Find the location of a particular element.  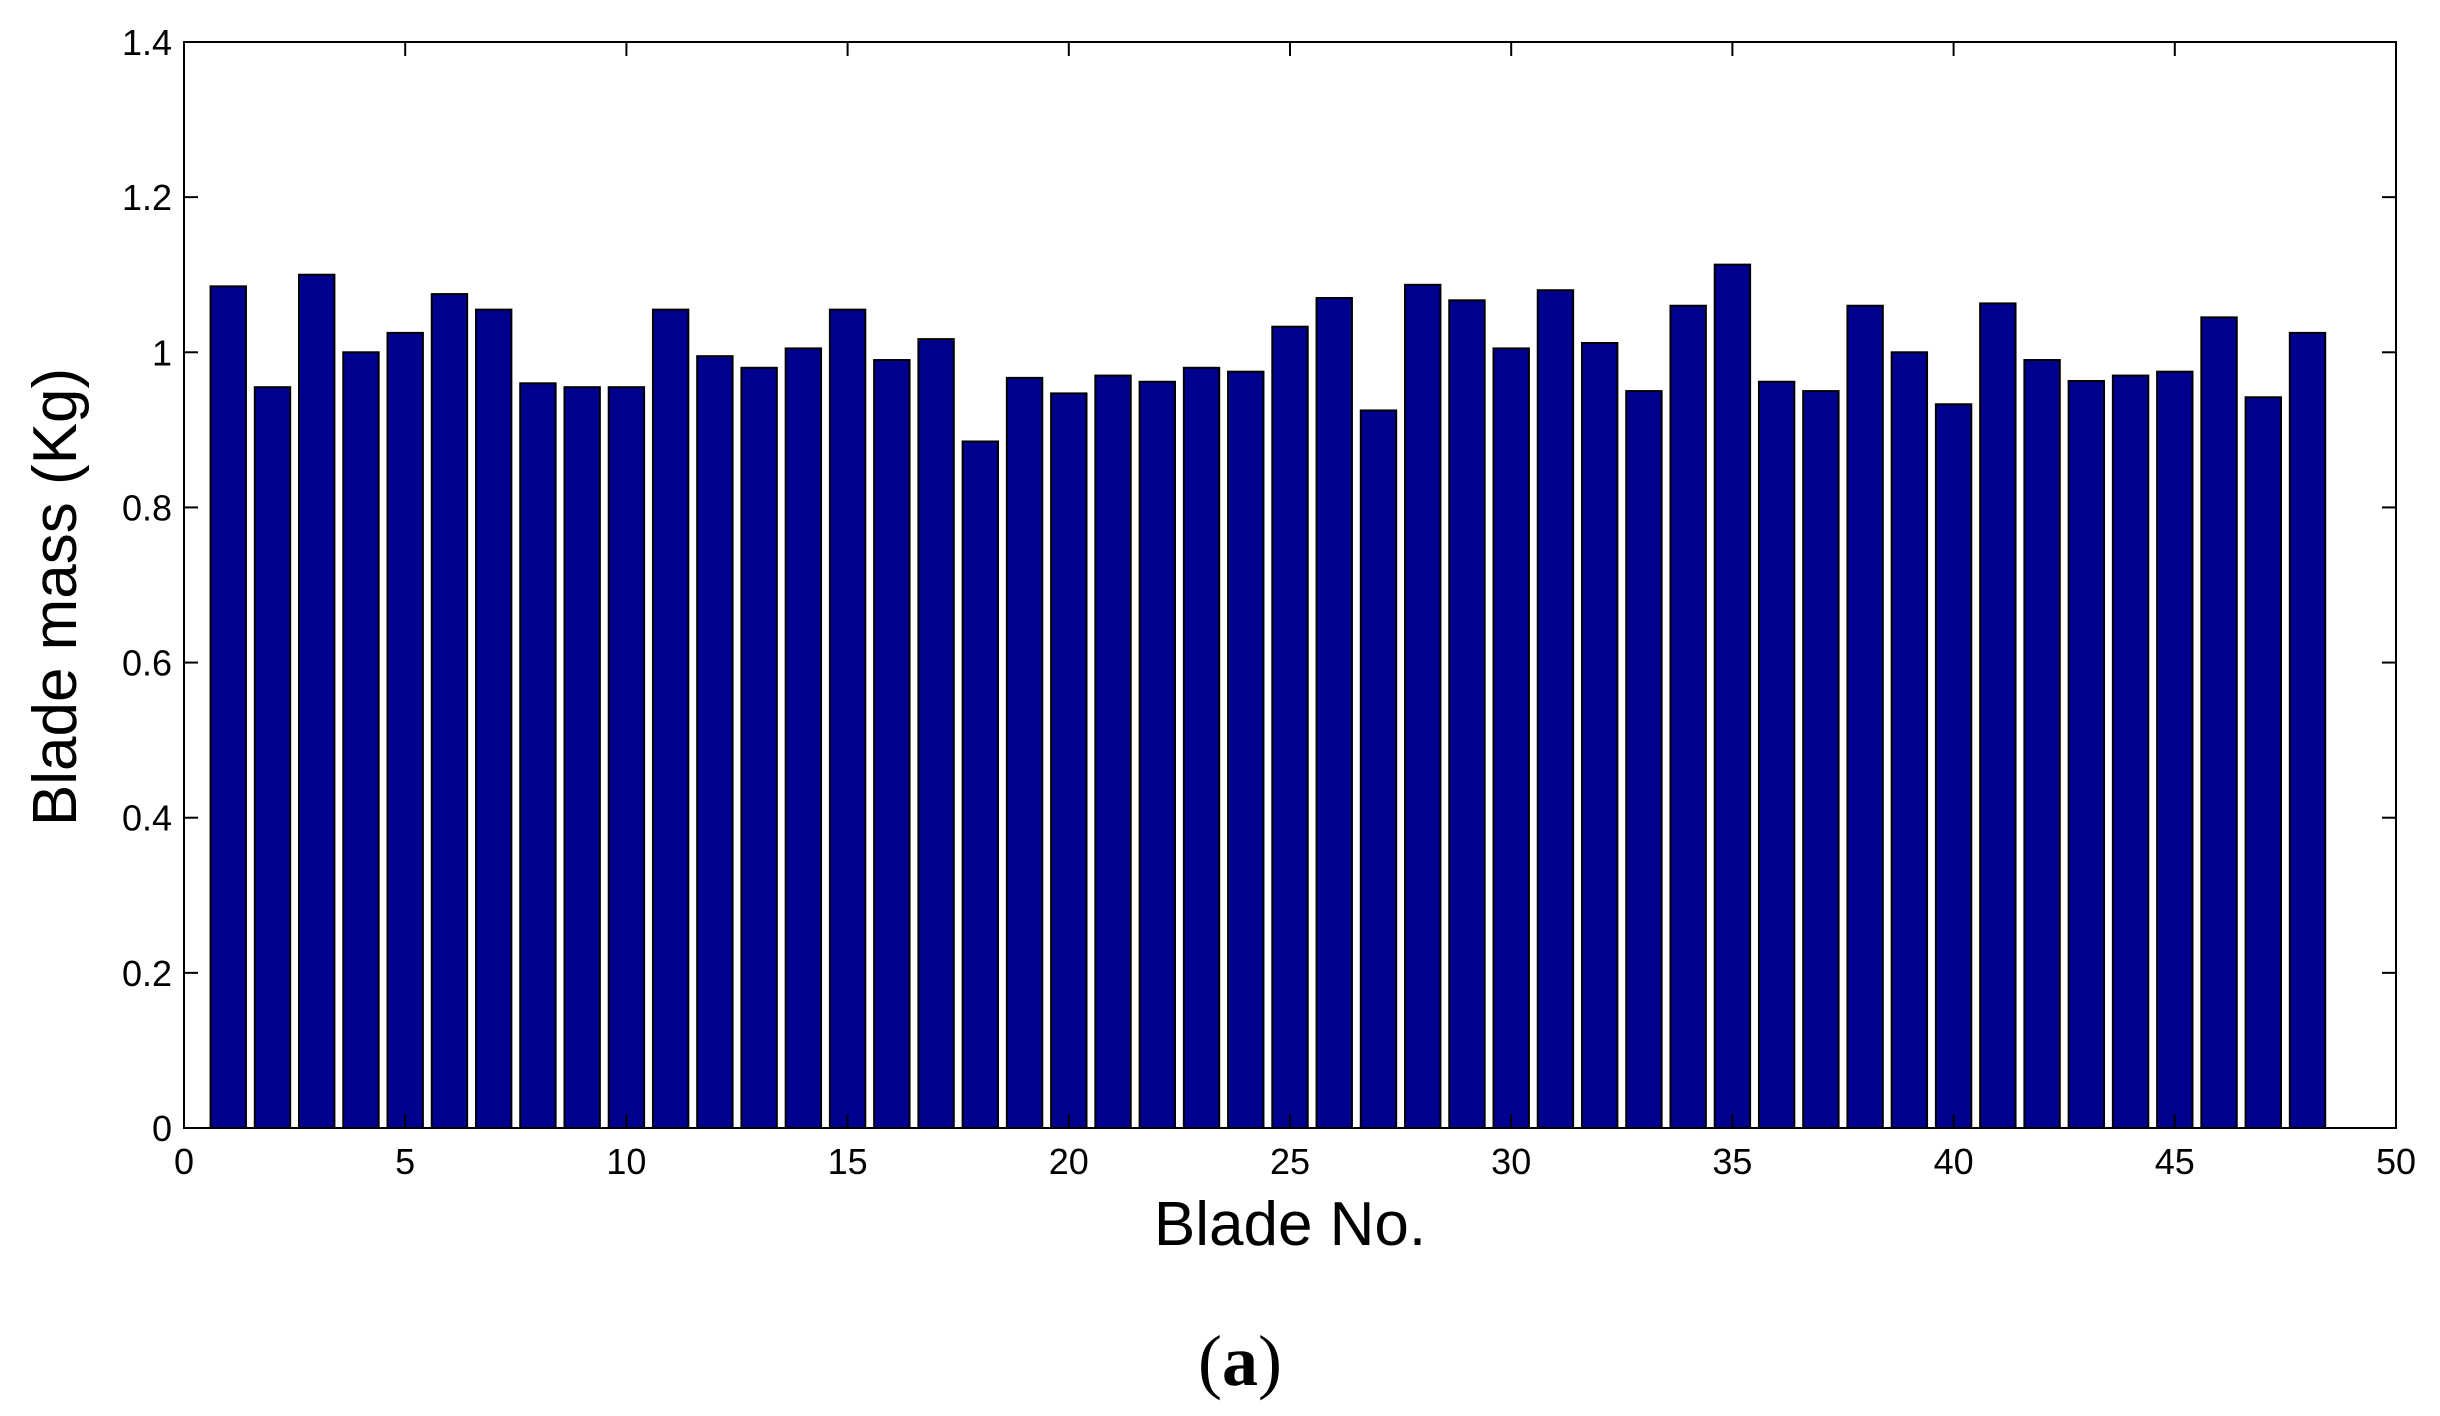

x-tick-label: 5 is located at coordinates (405, 1161).